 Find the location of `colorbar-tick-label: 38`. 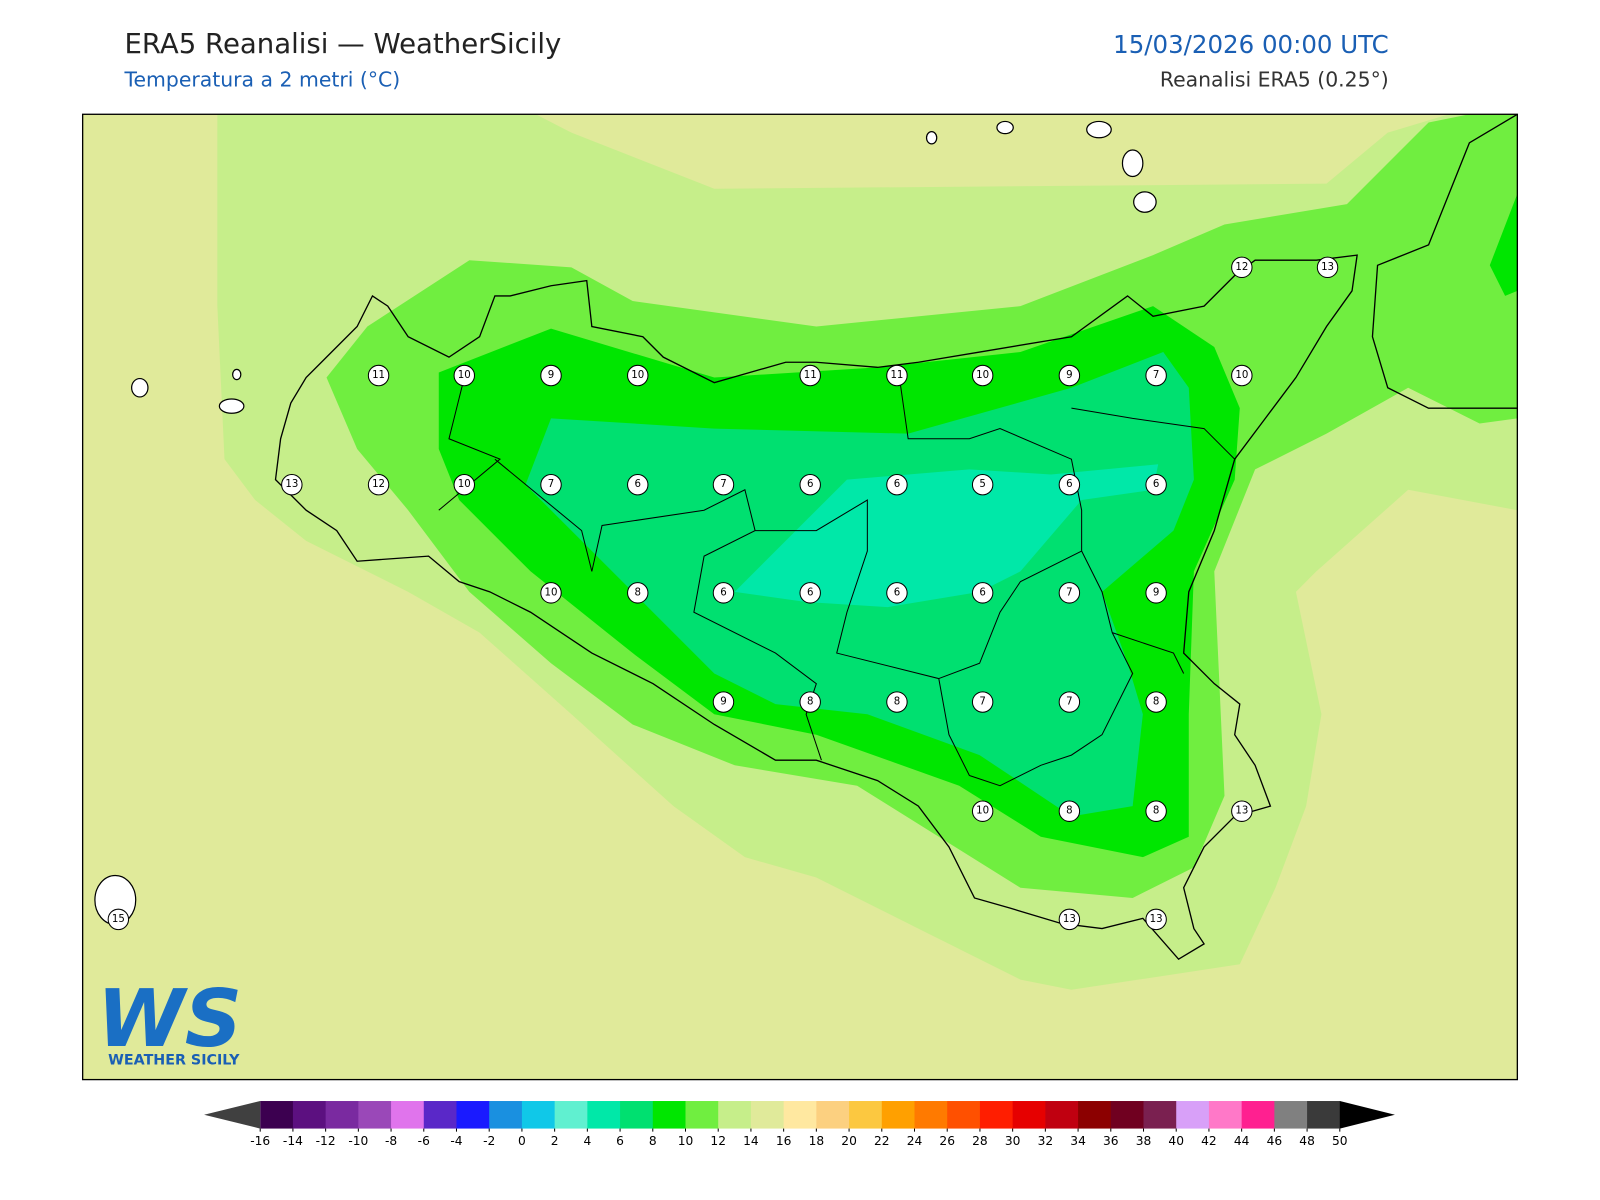

colorbar-tick-label: 38 is located at coordinates (1144, 1141).